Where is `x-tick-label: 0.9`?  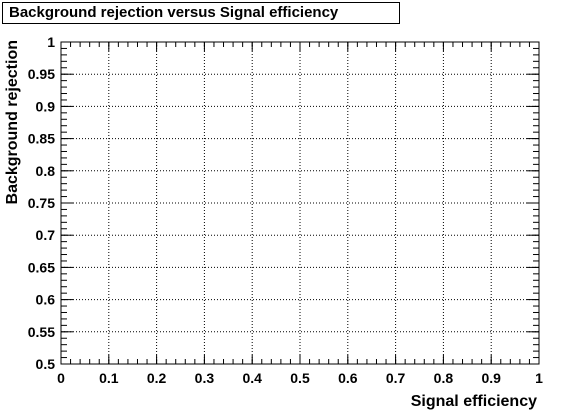
x-tick-label: 0.9 is located at coordinates (491, 378).